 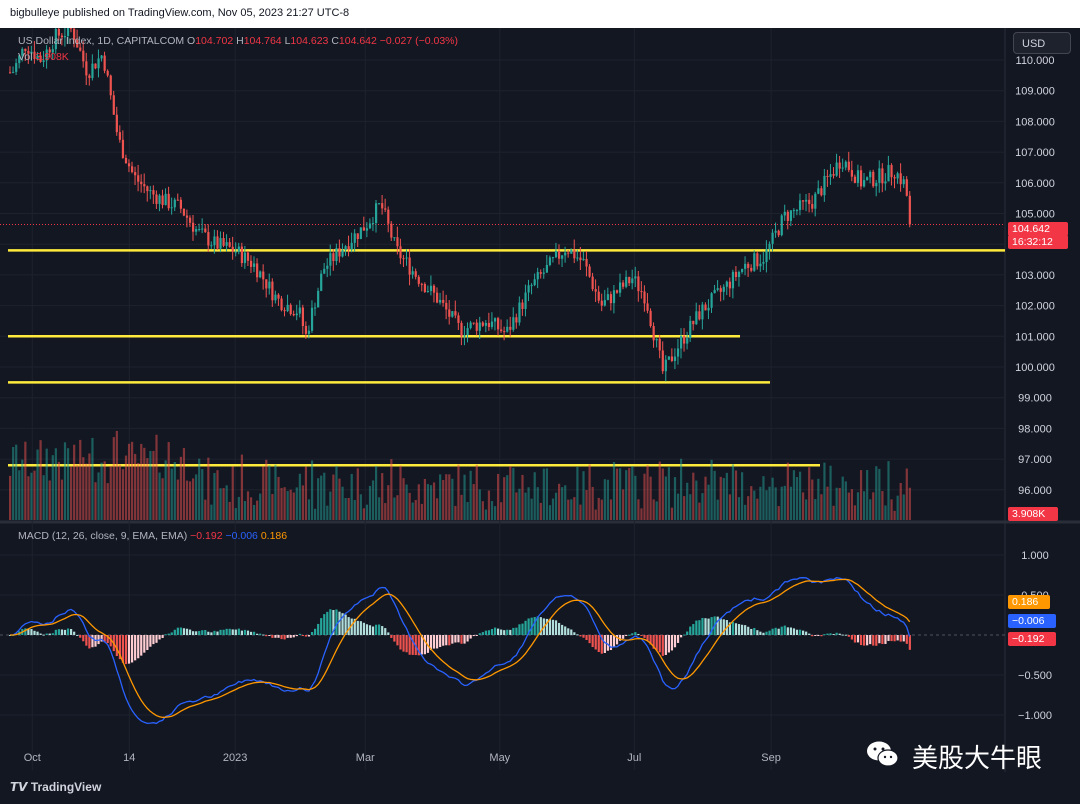 What do you see at coordinates (1032, 621) in the screenshot?
I see `macd-tag: −0.006` at bounding box center [1032, 621].